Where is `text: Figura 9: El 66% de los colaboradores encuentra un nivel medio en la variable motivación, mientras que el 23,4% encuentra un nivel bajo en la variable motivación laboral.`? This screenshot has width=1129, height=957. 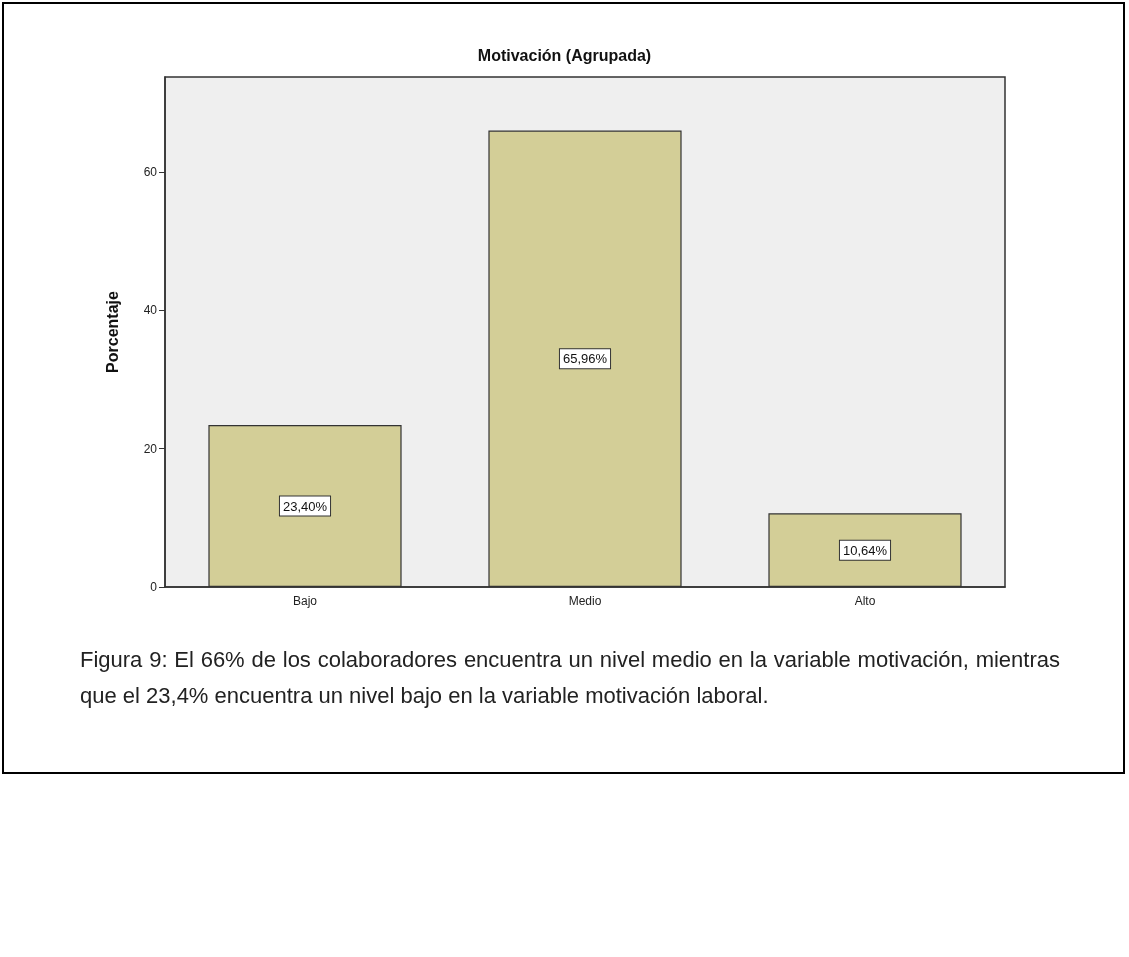
text: Figura 9: El 66% de los colaboradores encuentra un nivel medio en la variable motivación, mientras que el 23,4% encuentra un nivel bajo en la variable motivación laboral. is located at coordinates (570, 678).